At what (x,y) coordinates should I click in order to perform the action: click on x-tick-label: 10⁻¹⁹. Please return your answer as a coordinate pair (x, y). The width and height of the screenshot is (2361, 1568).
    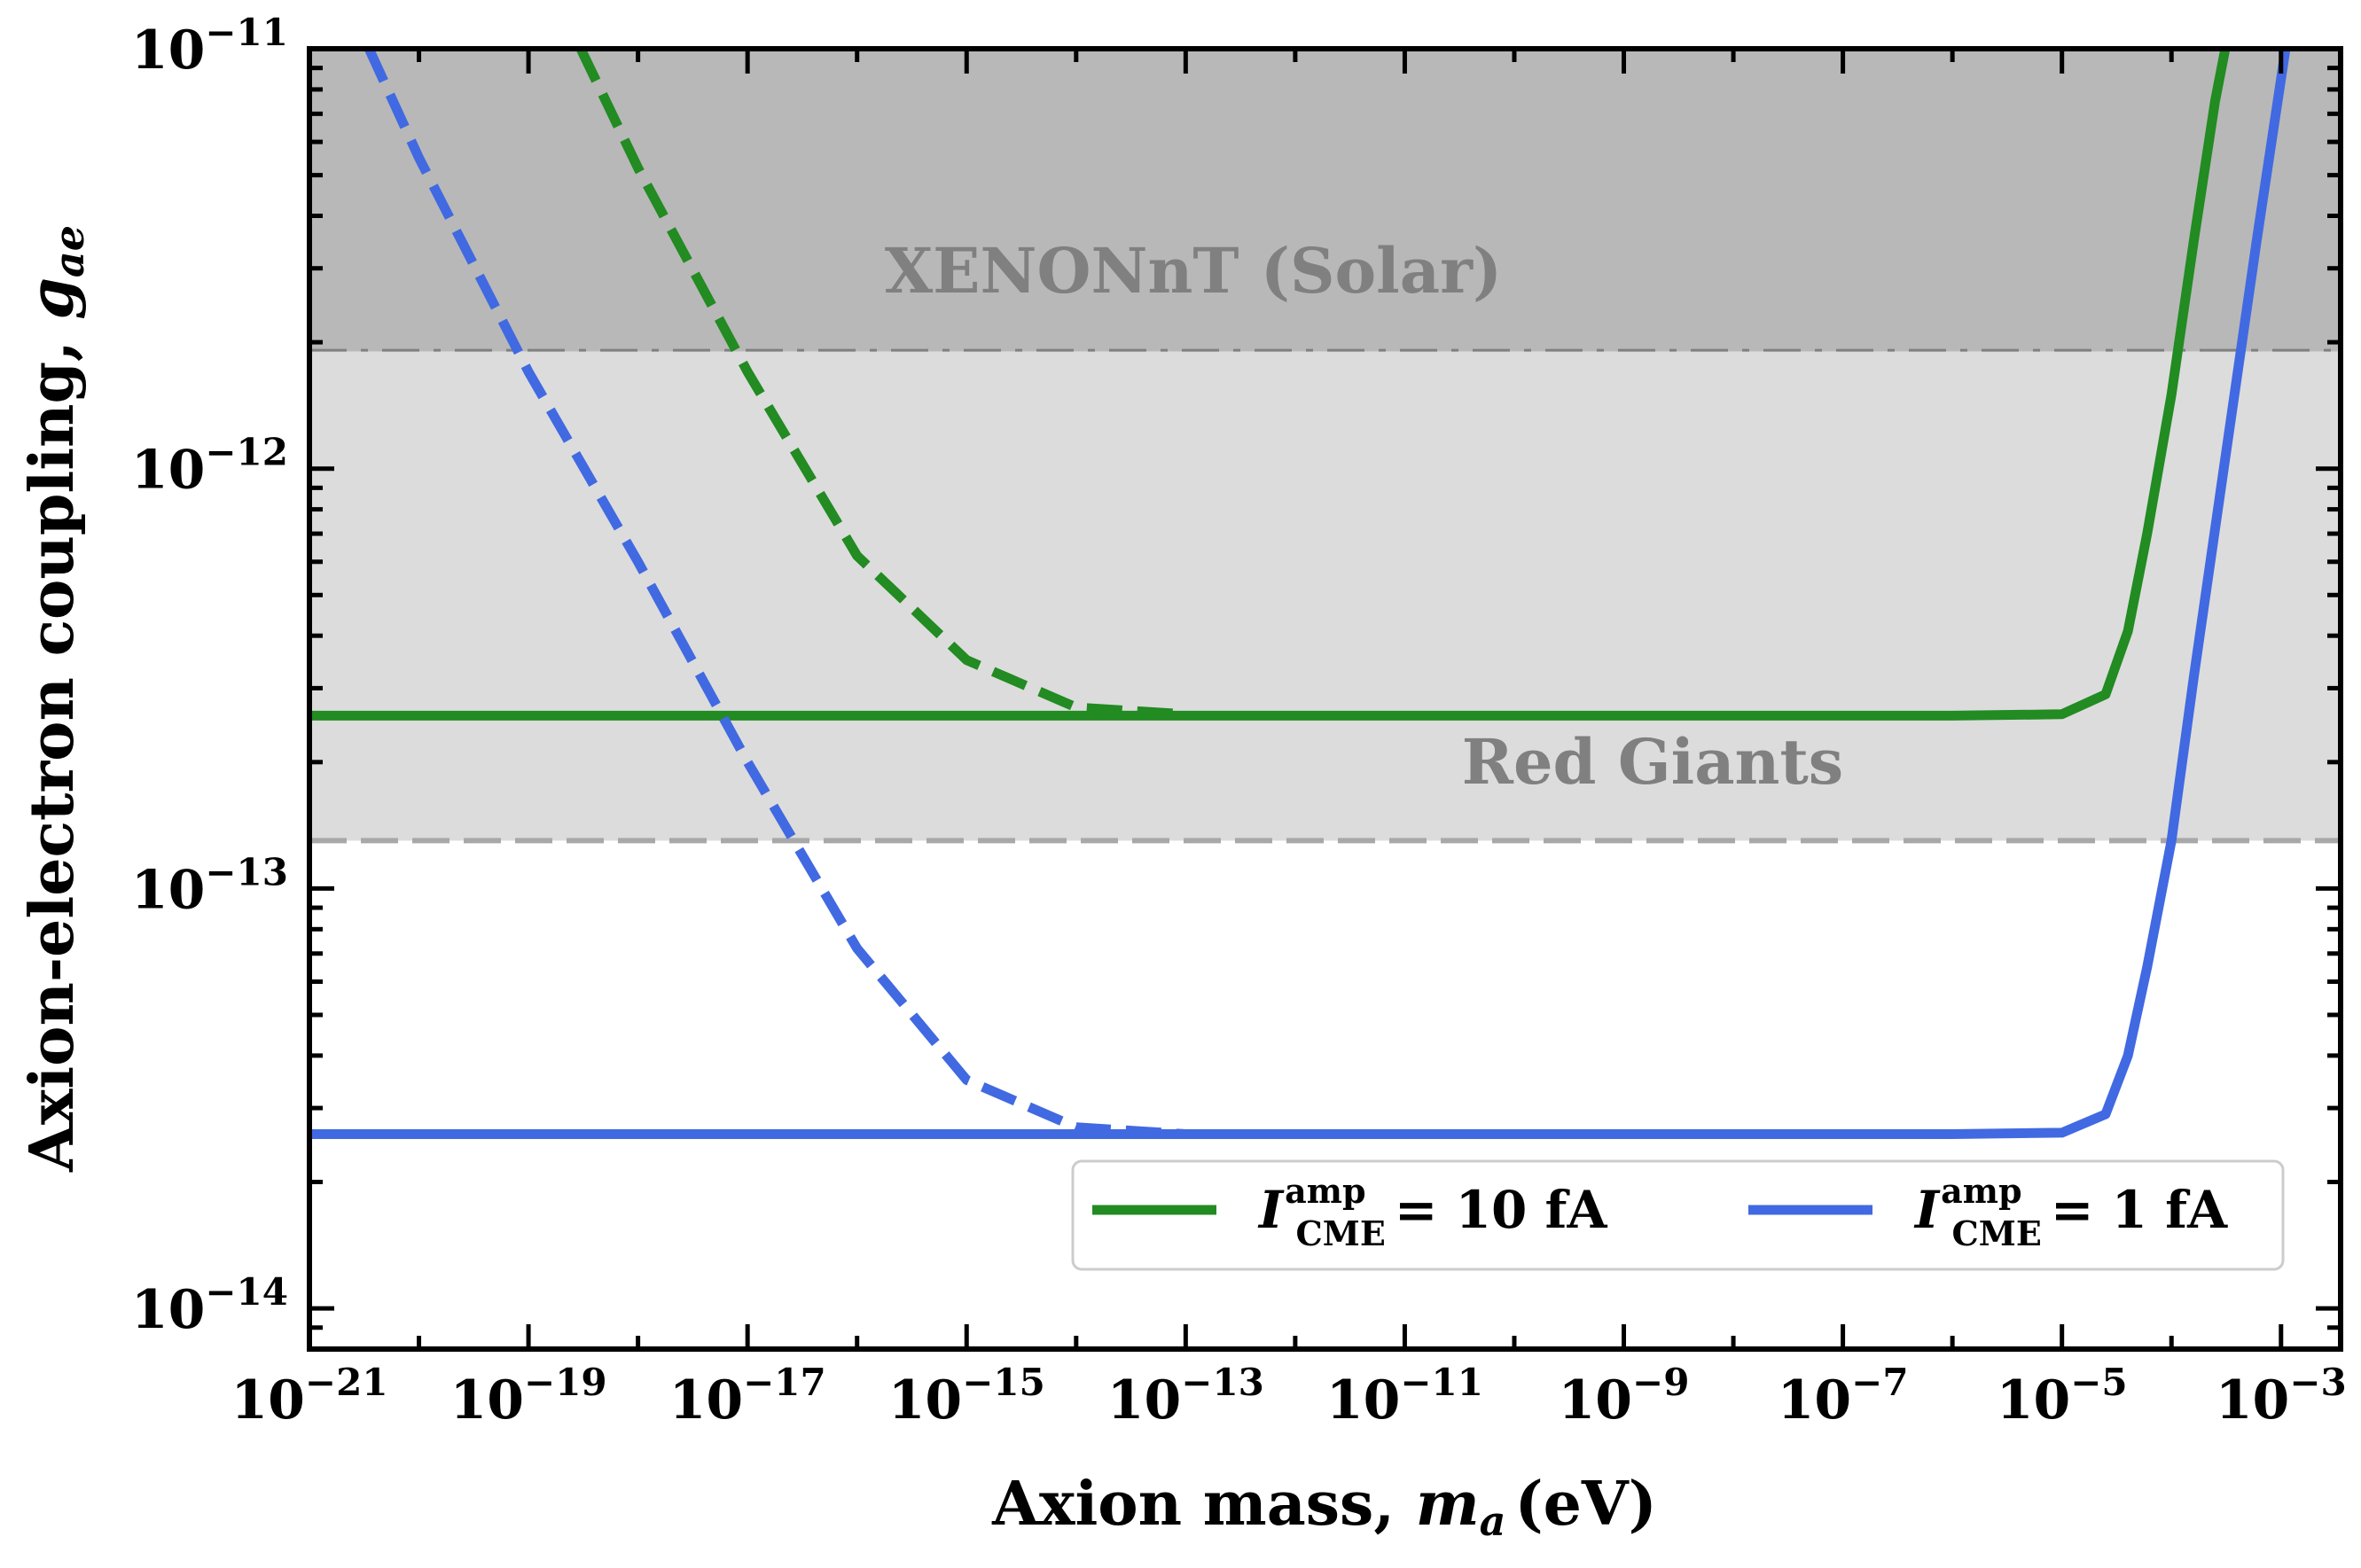
    Looking at the image, I should click on (528, 1396).